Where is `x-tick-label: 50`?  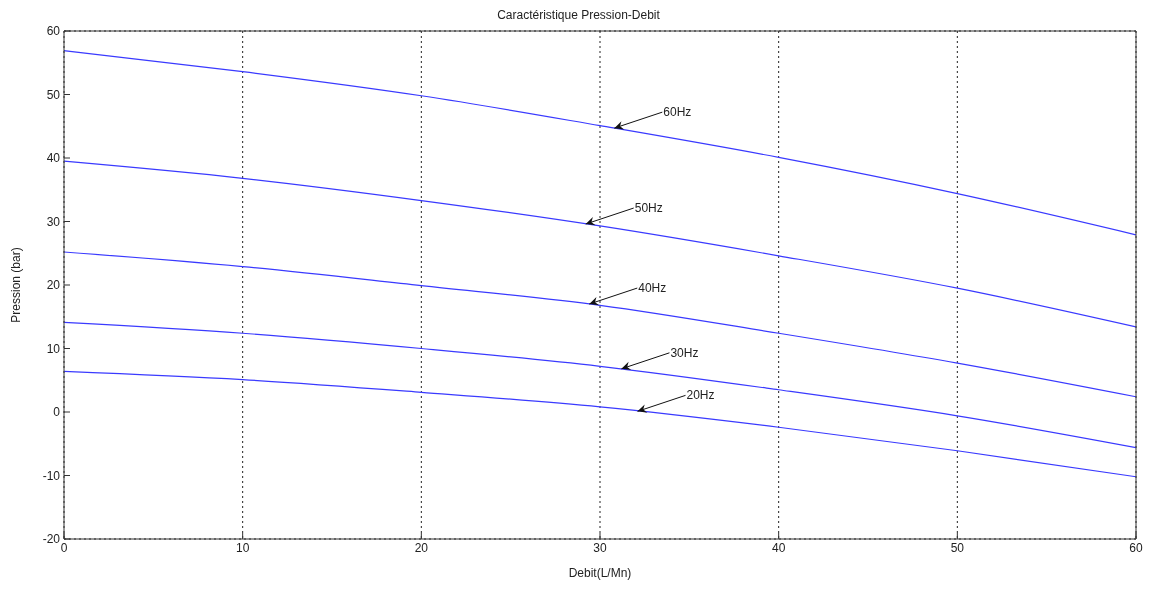
x-tick-label: 50 is located at coordinates (957, 547).